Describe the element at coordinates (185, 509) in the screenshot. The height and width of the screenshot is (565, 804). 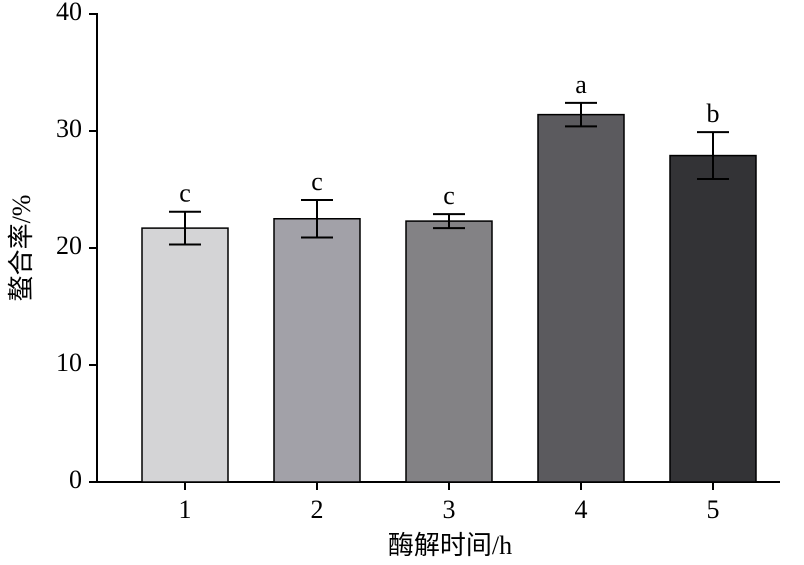
I see `x-tick-label: 1` at that location.